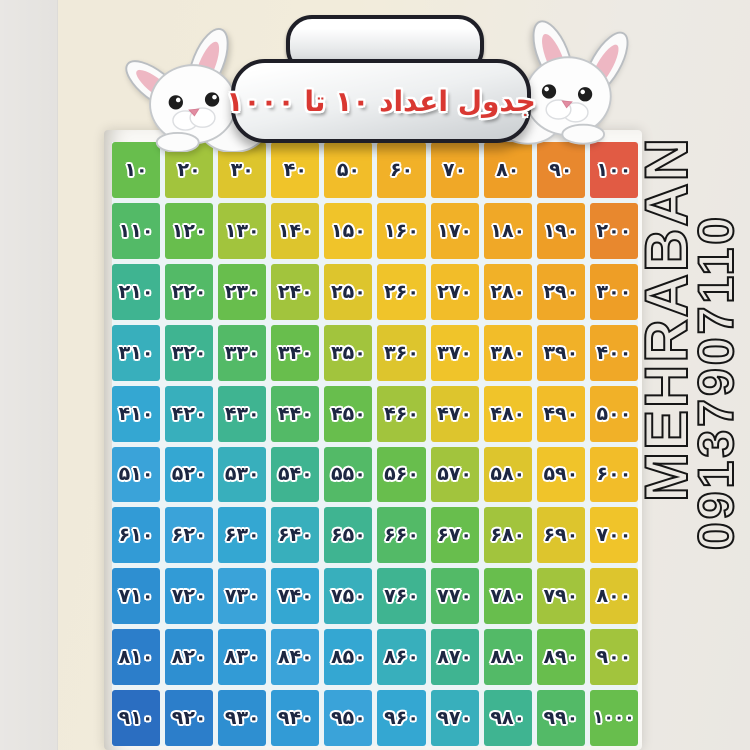 The height and width of the screenshot is (750, 750). What do you see at coordinates (716, 382) in the screenshot?
I see `watermark-phone: 09137907110` at bounding box center [716, 382].